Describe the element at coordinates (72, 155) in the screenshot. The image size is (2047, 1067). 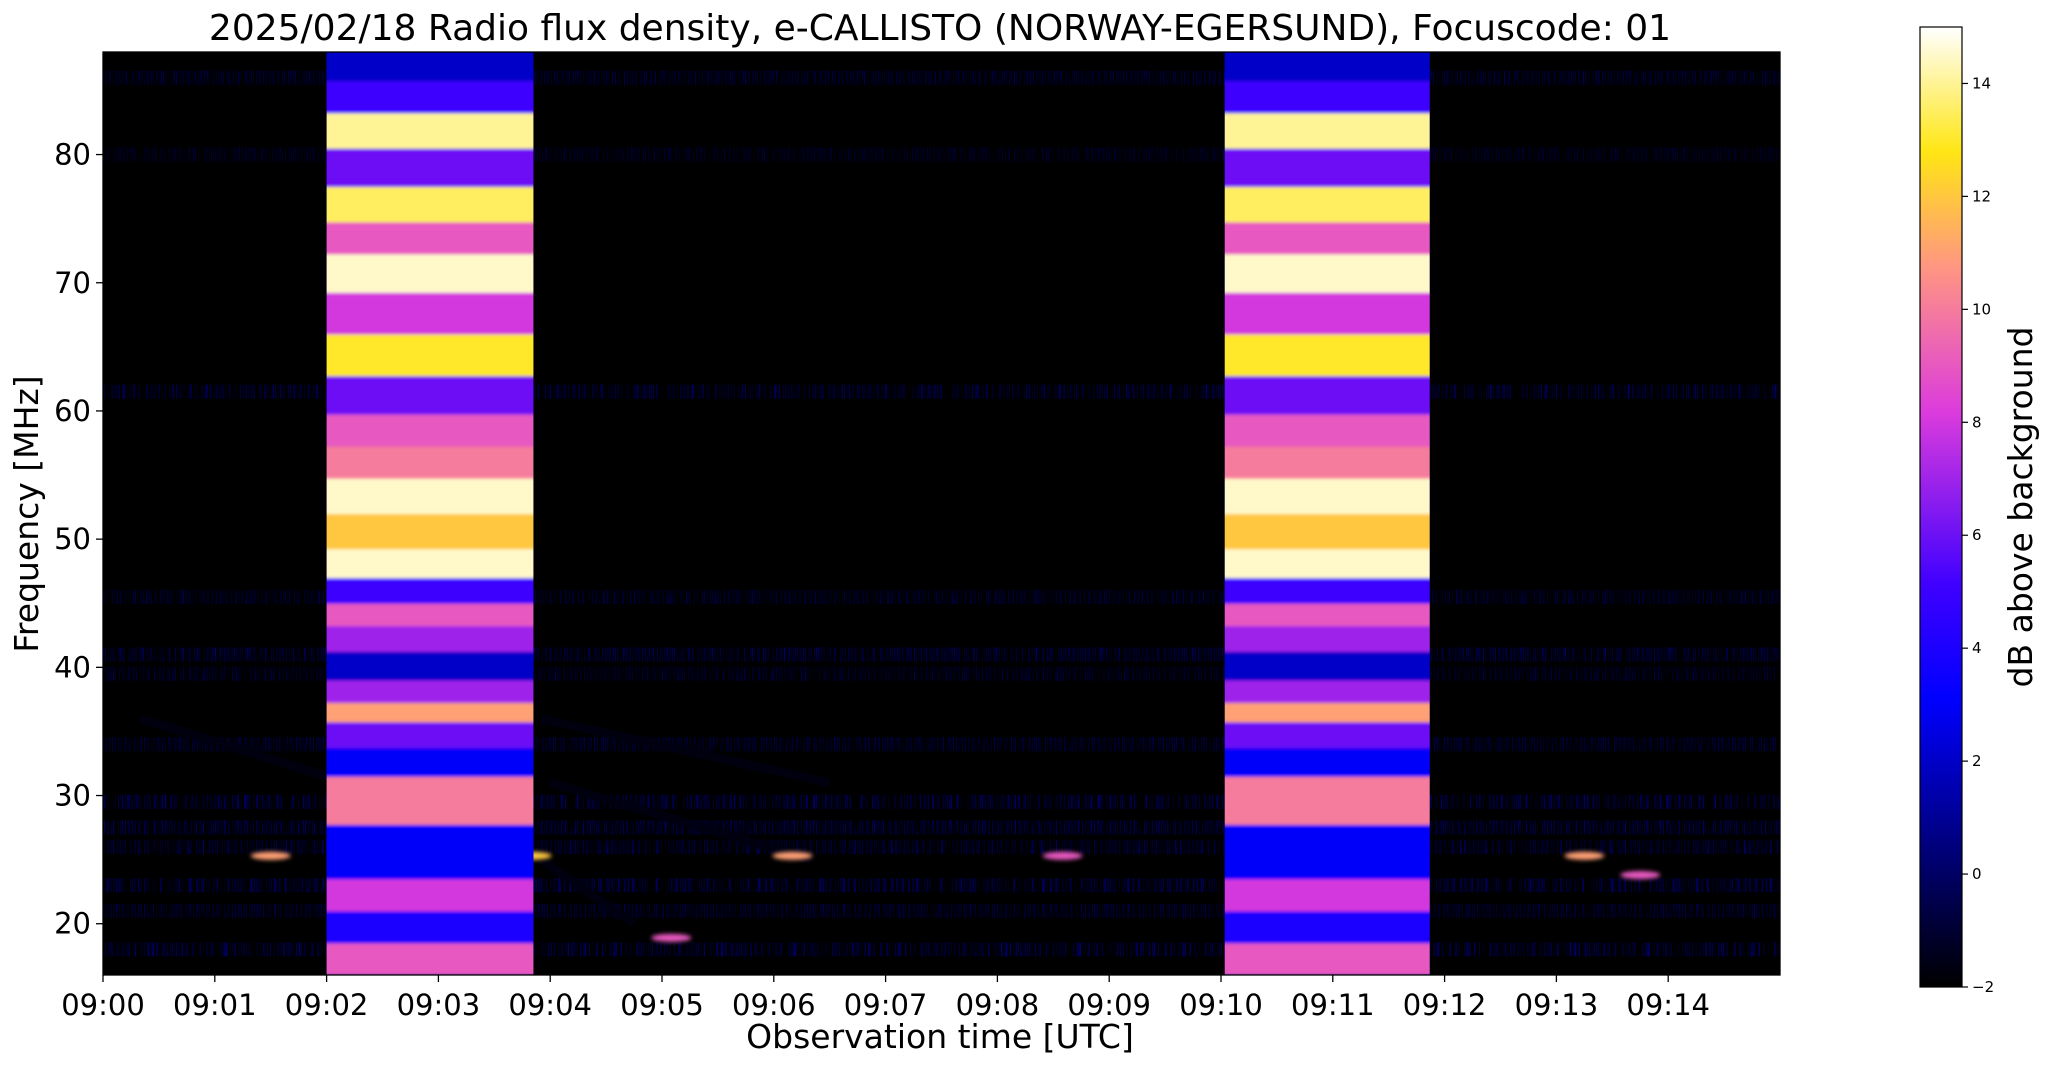
I see `y-tick-label: 80` at that location.